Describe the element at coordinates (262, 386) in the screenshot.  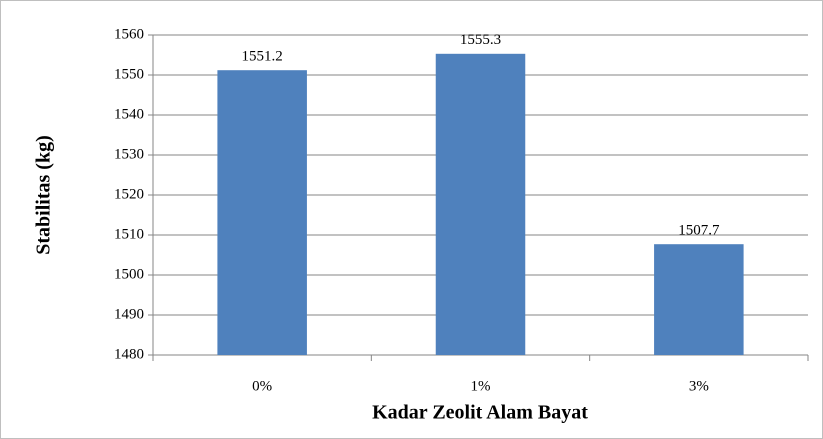
I see `x-tick-label: 0%` at that location.